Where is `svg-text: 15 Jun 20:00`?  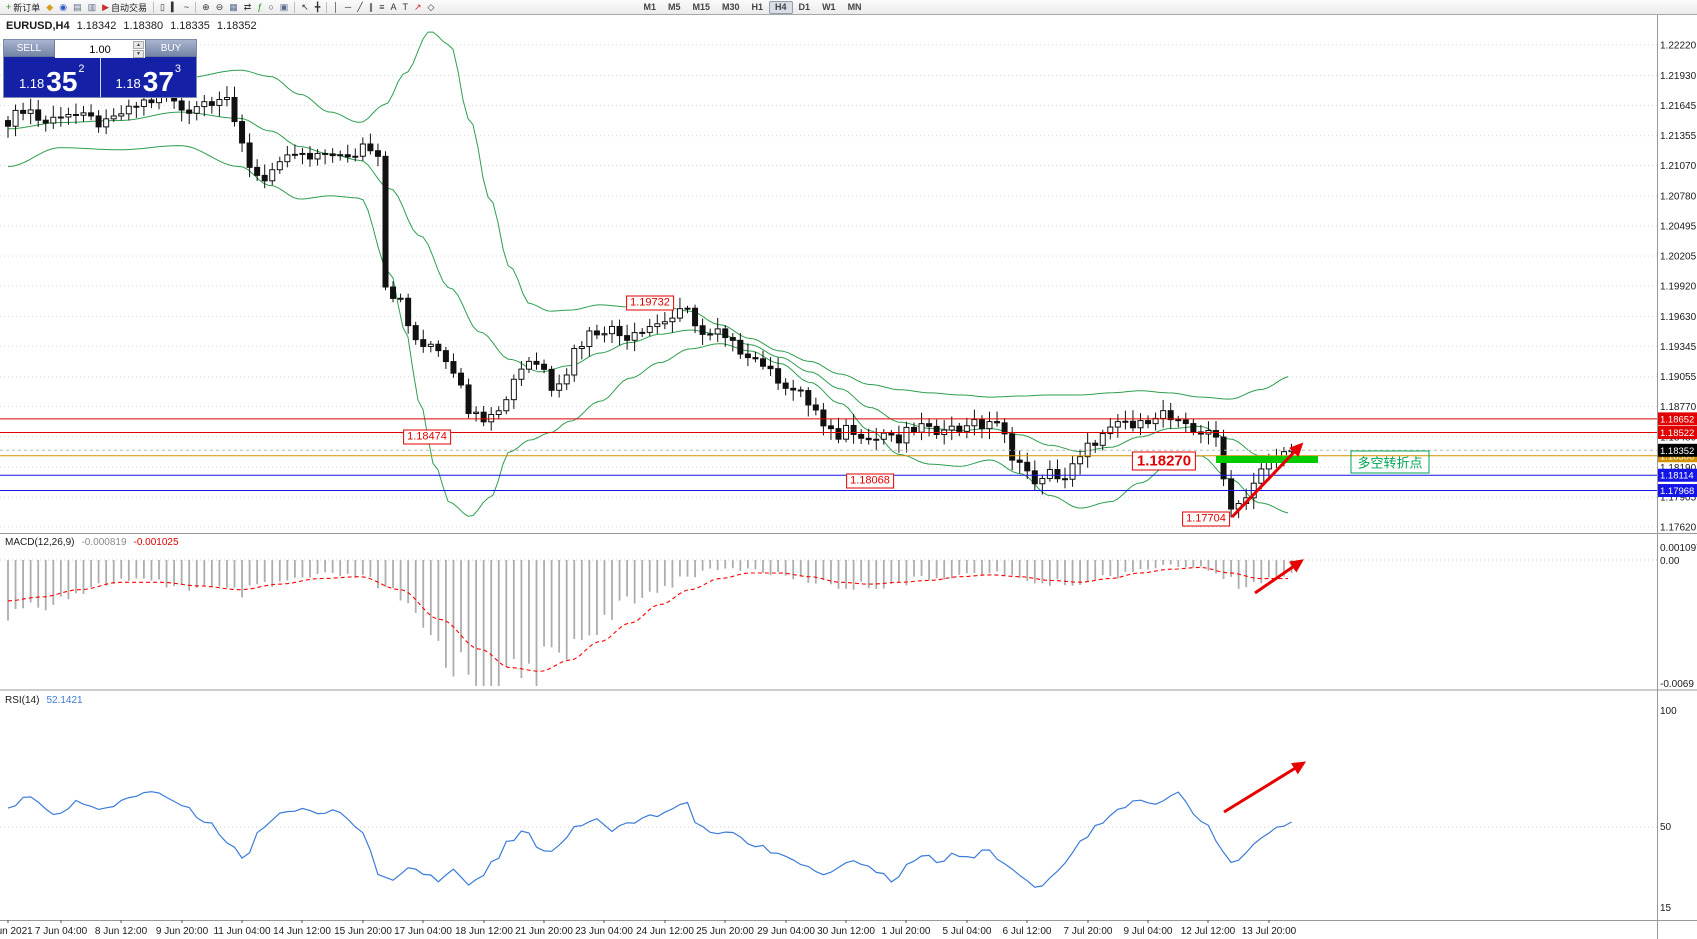
svg-text: 15 Jun 20:00 is located at coordinates (363, 931).